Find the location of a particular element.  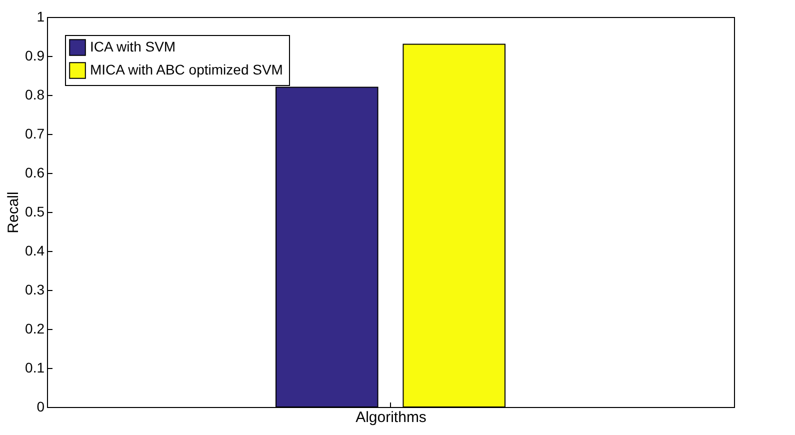

y-tick-label: 0.2 is located at coordinates (35, 328).